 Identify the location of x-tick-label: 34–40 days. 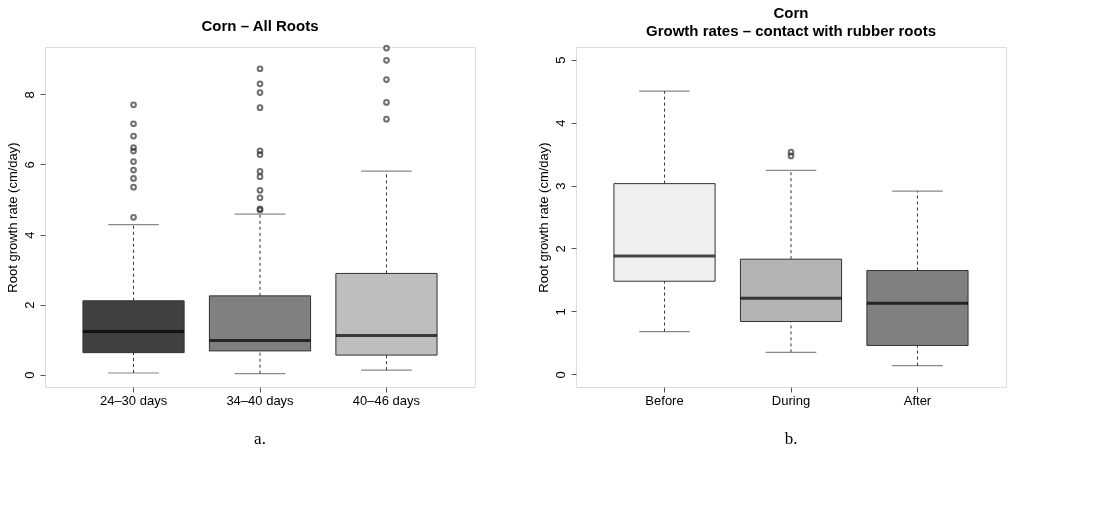
(260, 400).